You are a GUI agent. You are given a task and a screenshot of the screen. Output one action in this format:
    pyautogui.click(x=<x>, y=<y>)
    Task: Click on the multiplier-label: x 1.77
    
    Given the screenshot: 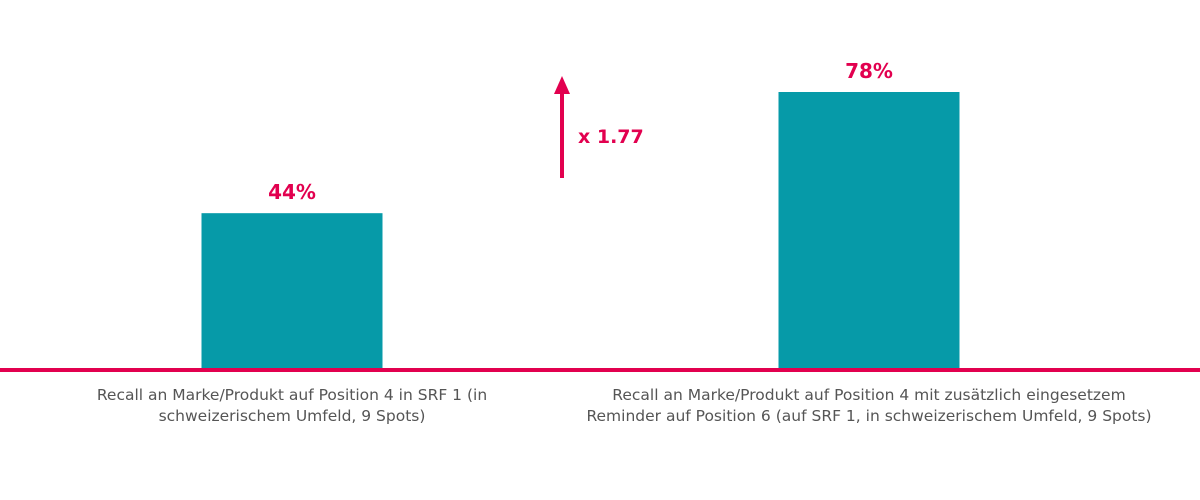 What is the action you would take?
    pyautogui.click(x=611, y=137)
    